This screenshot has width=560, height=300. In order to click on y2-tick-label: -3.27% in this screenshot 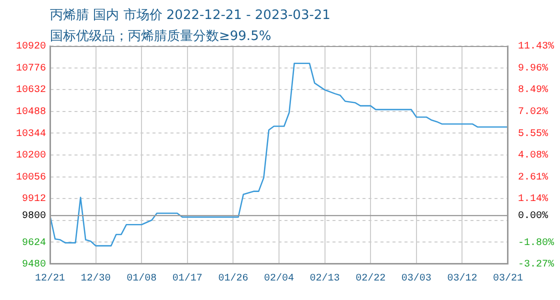, I will do `click(536, 265)`.